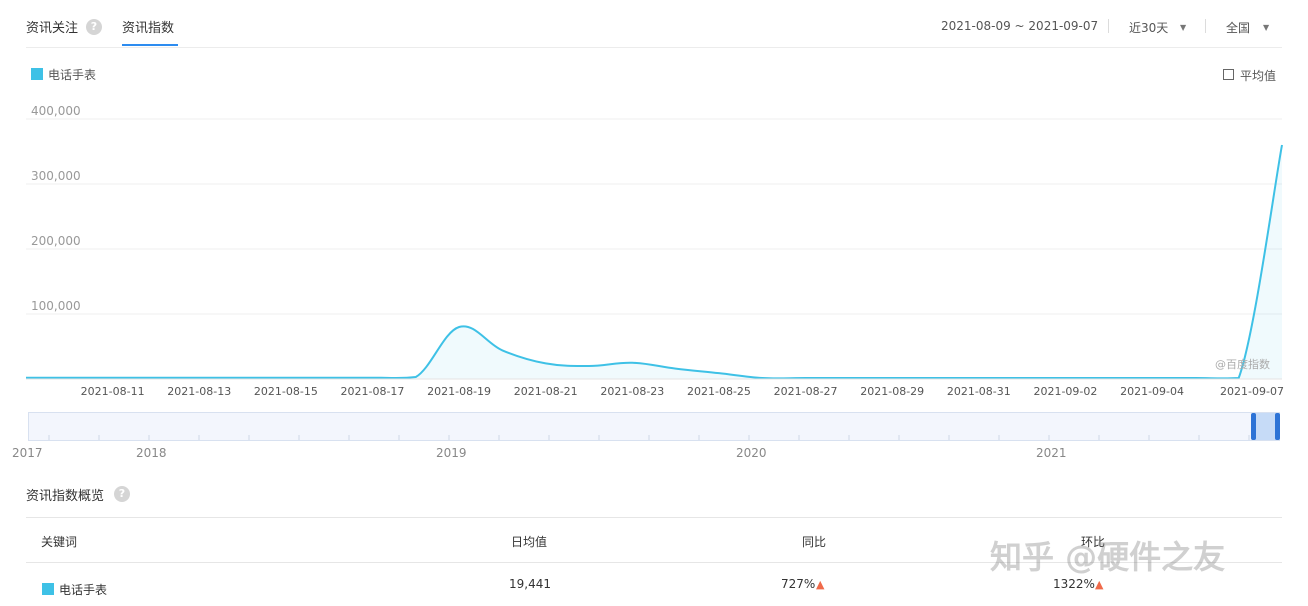 This screenshot has width=1308, height=606. What do you see at coordinates (1020, 26) in the screenshot?
I see `date-range: 2021-08-09 ~ 2021-09-07` at bounding box center [1020, 26].